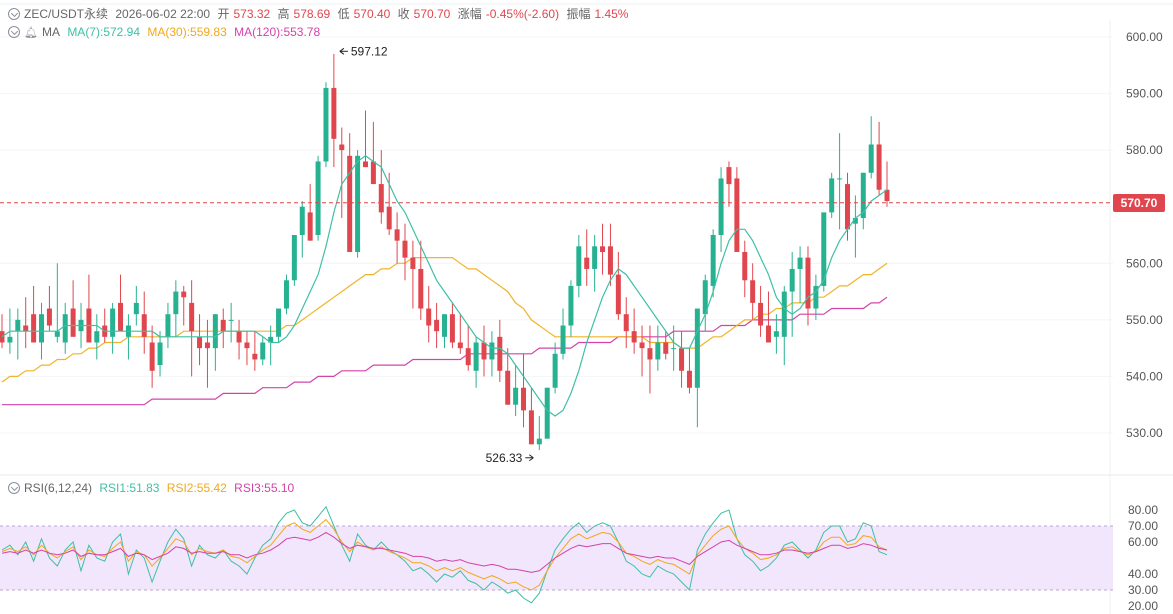  I want to click on price-tick-label: 550.00, so click(1144, 320).